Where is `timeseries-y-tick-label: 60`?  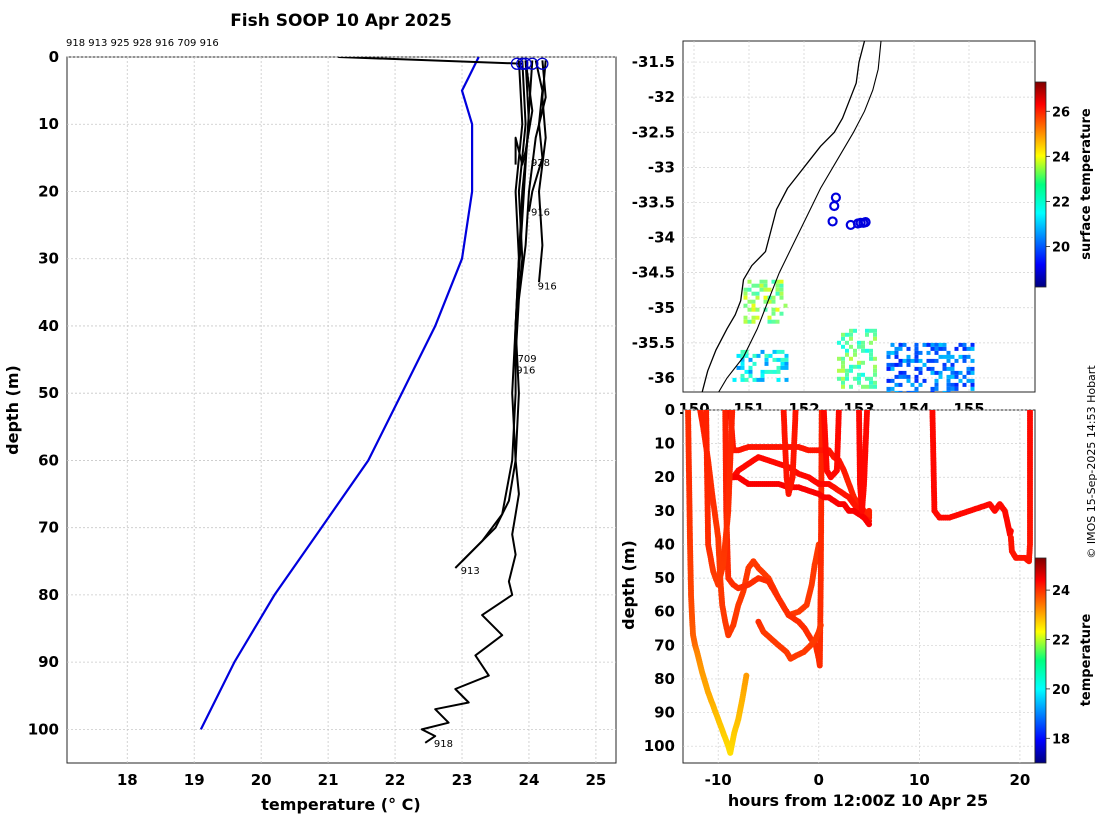
timeseries-y-tick-label: 60 is located at coordinates (664, 612).